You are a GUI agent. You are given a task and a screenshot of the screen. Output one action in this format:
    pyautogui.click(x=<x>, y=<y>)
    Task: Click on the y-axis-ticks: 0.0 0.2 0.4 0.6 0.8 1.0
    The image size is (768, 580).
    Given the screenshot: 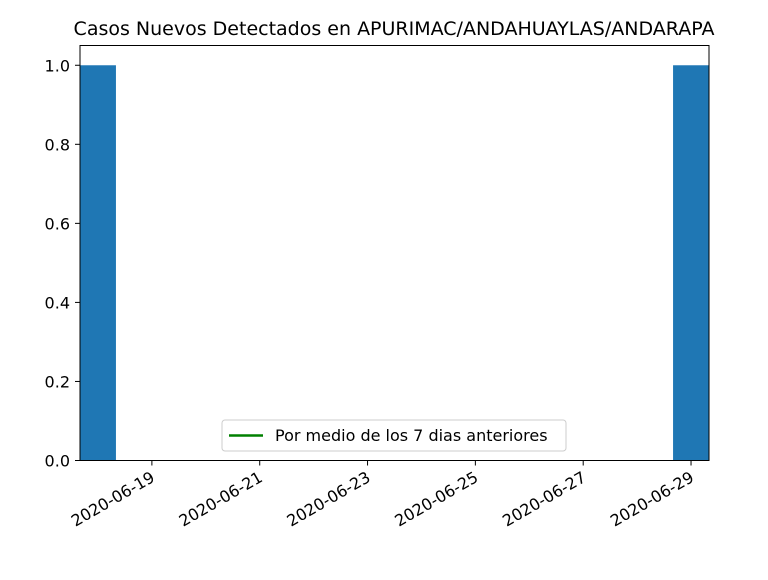 What is the action you would take?
    pyautogui.click(x=62, y=263)
    